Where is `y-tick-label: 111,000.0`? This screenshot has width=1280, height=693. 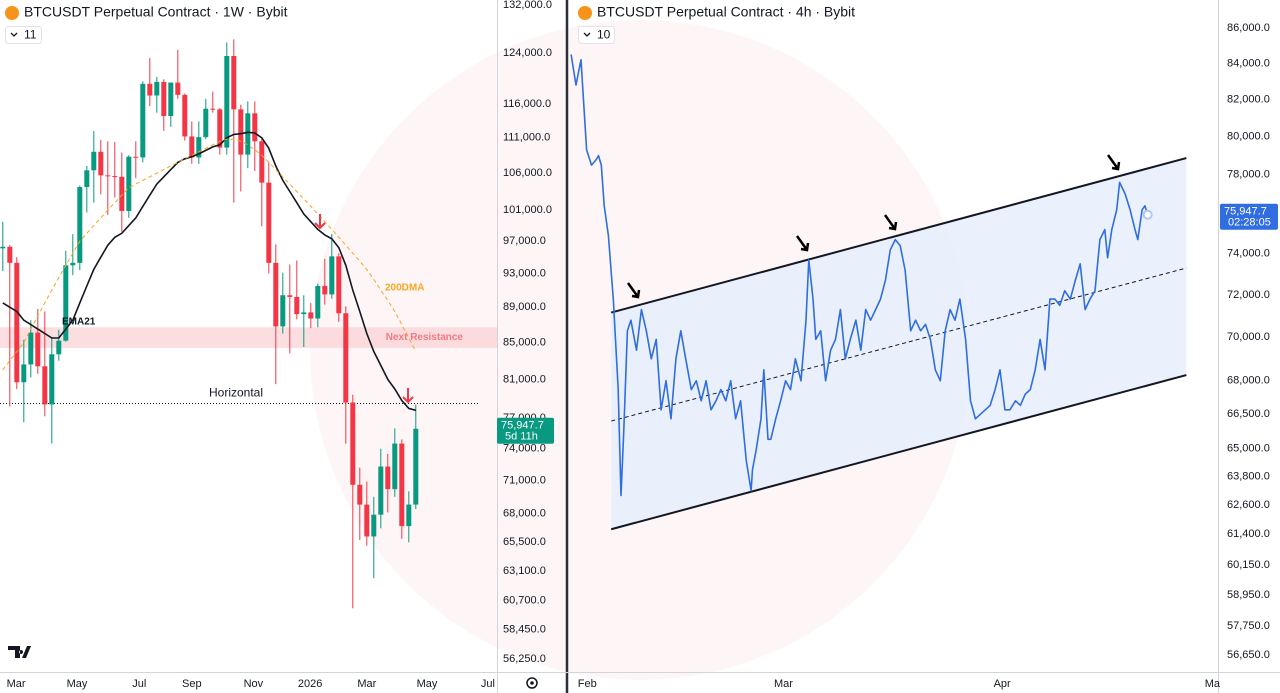 y-tick-label: 111,000.0 is located at coordinates (526, 138).